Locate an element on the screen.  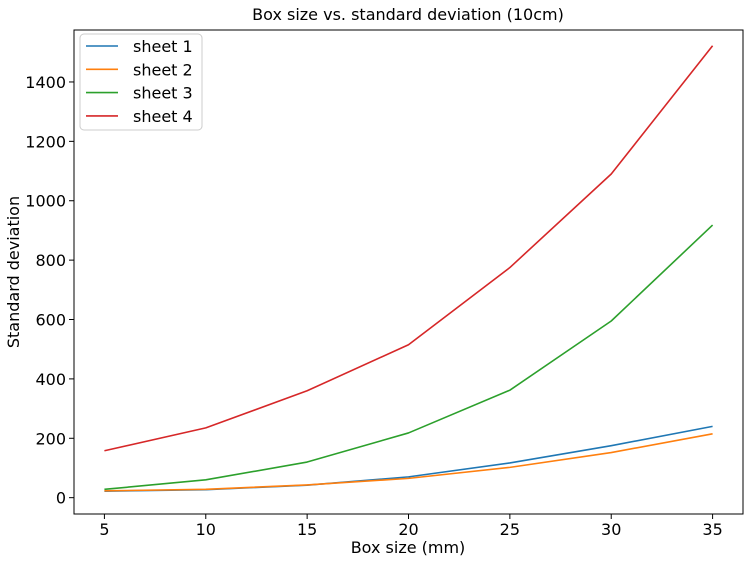
y-tick-label: 600 is located at coordinates (50, 320).